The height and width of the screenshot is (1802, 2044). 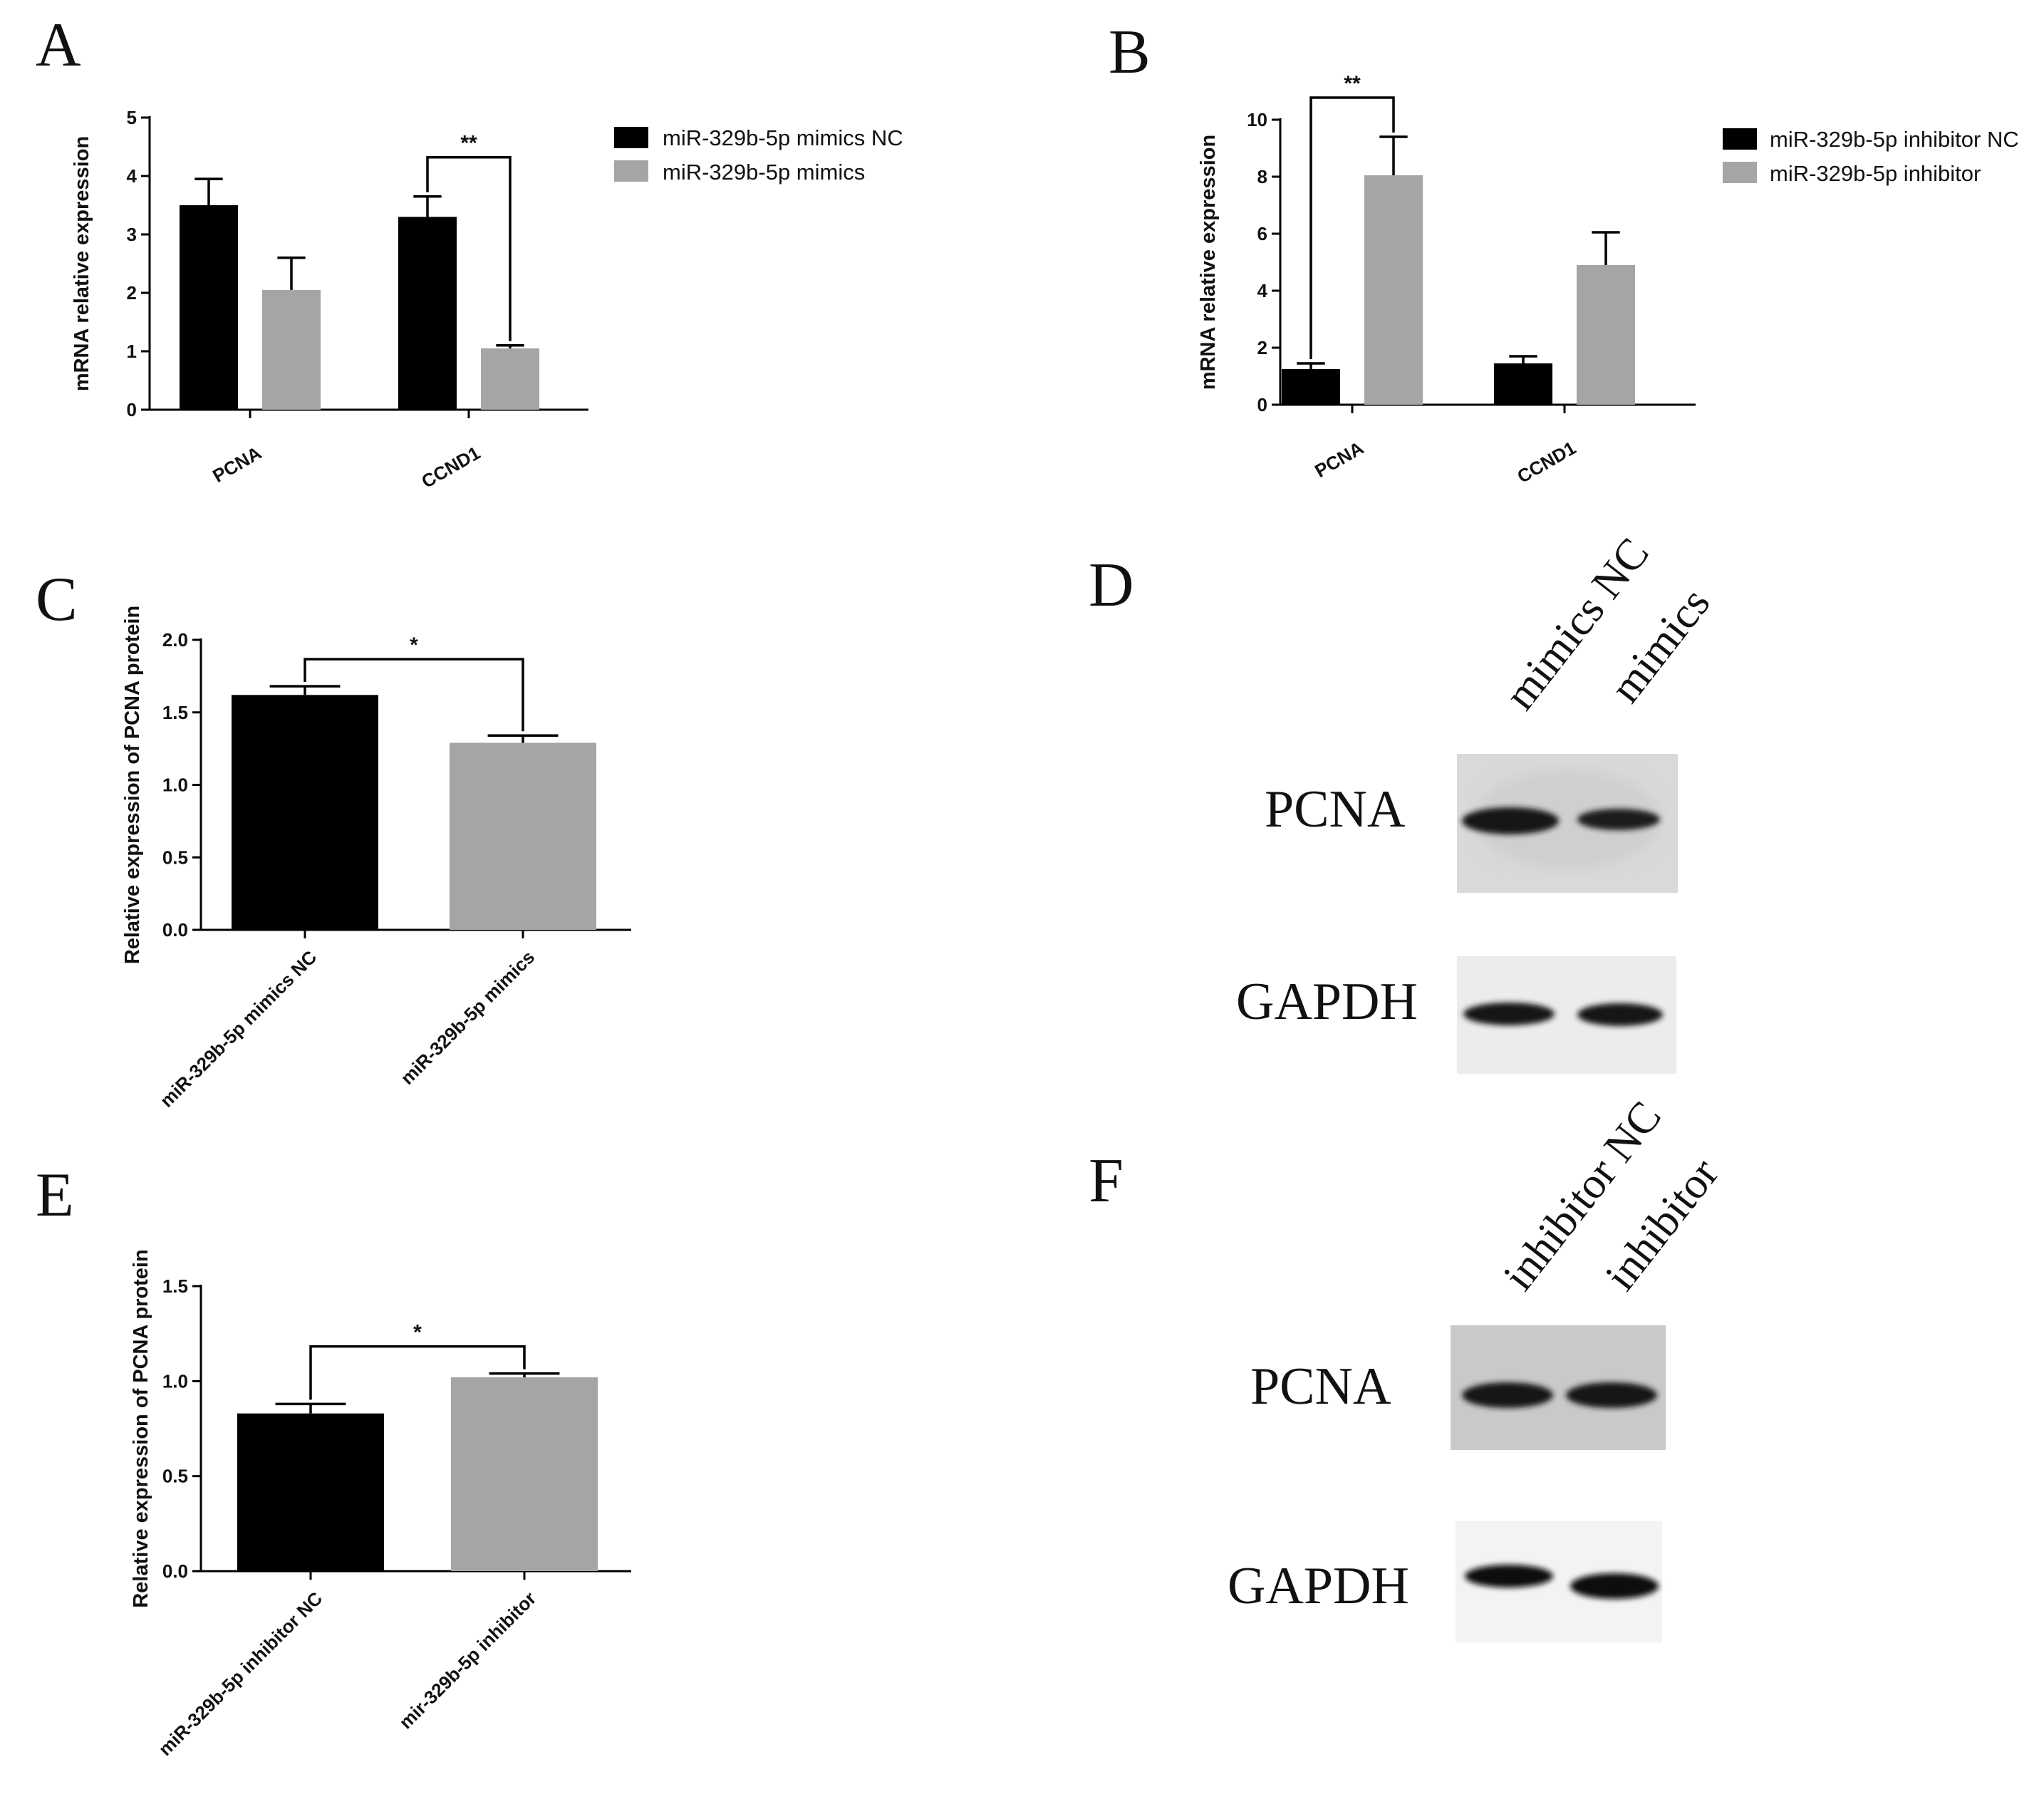 What do you see at coordinates (1740, 172) in the screenshot?
I see `legend-swatch-inhibitor` at bounding box center [1740, 172].